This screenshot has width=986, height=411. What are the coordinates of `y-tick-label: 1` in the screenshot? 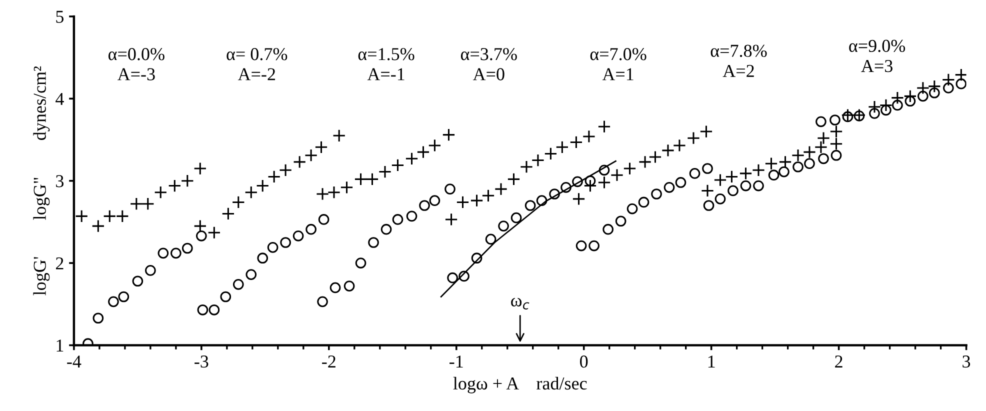 It's located at (60, 346).